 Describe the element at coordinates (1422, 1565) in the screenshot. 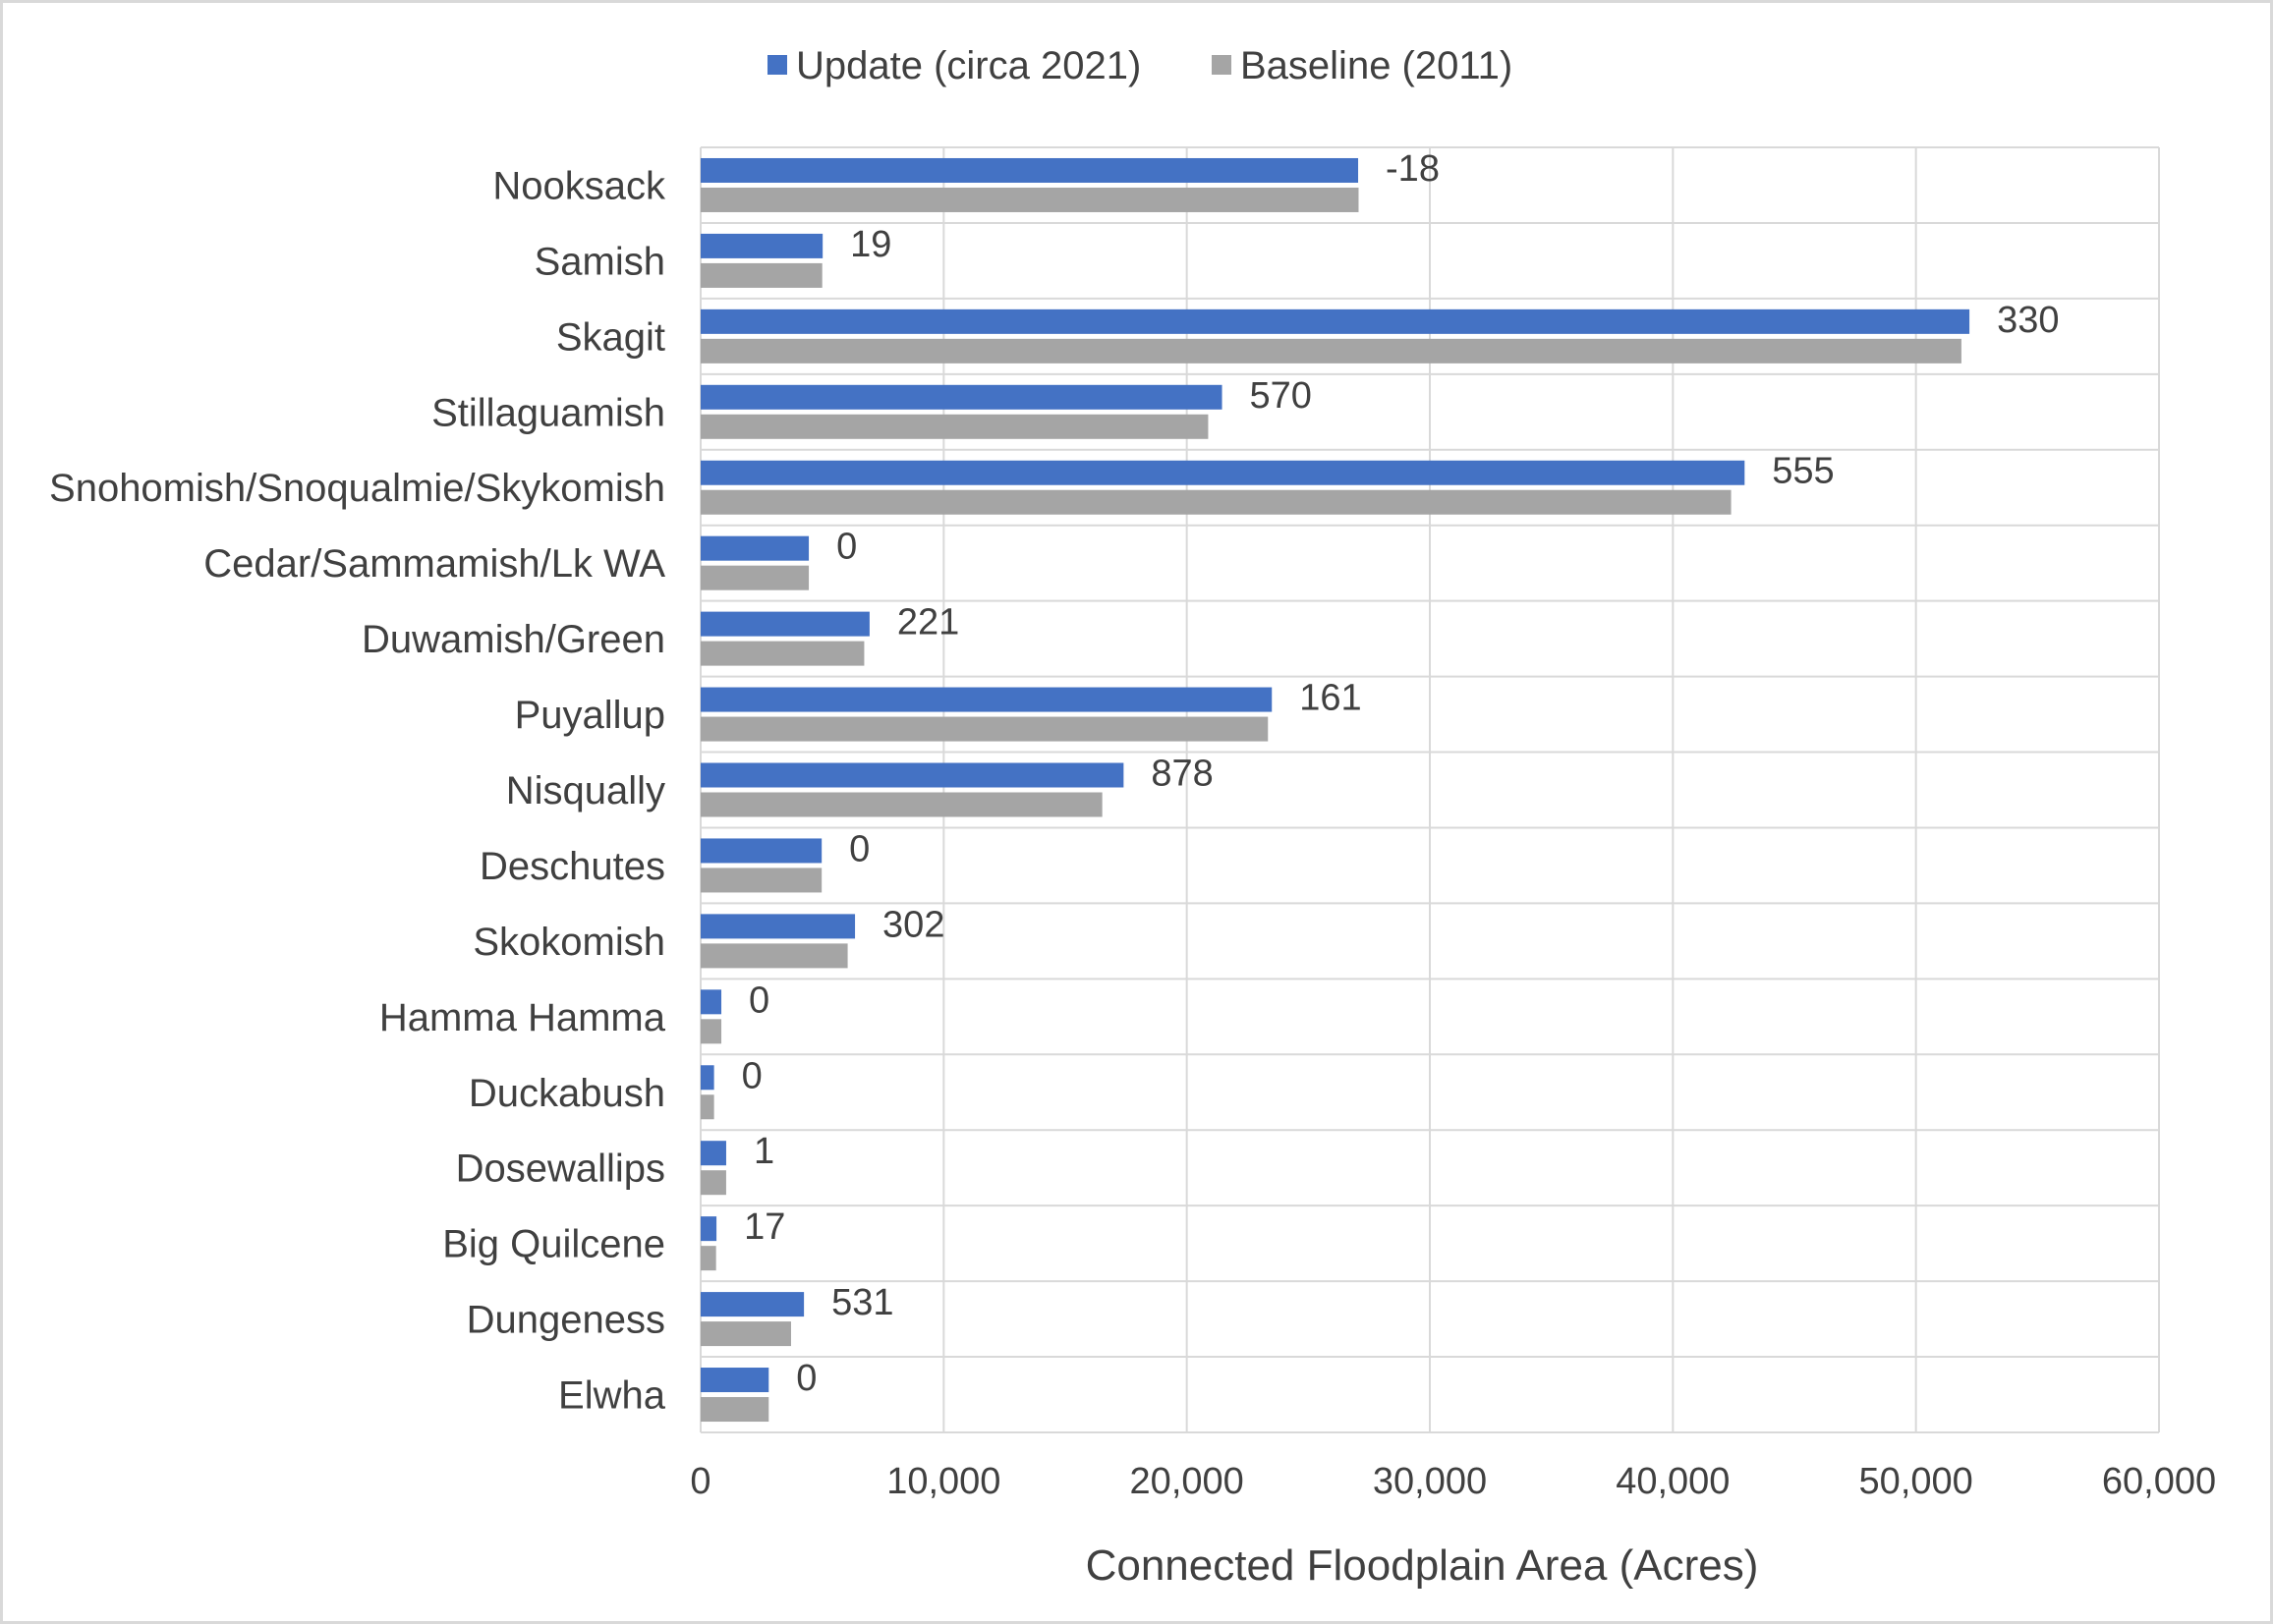

I see `x-axis-title: Connected Floodplain Area (Acres)` at that location.